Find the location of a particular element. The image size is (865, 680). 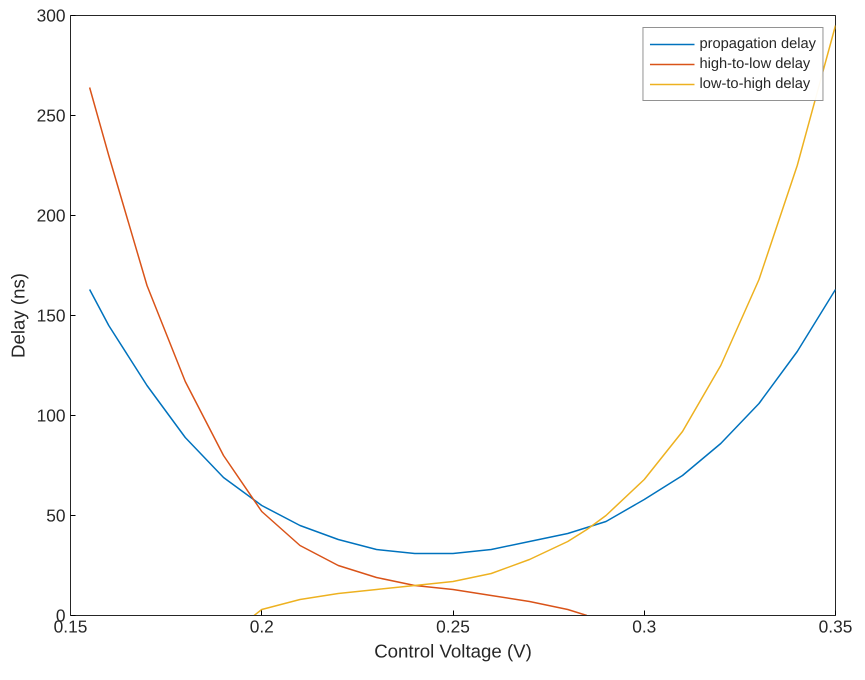

legend-label: low-to-high delay is located at coordinates (754, 84).